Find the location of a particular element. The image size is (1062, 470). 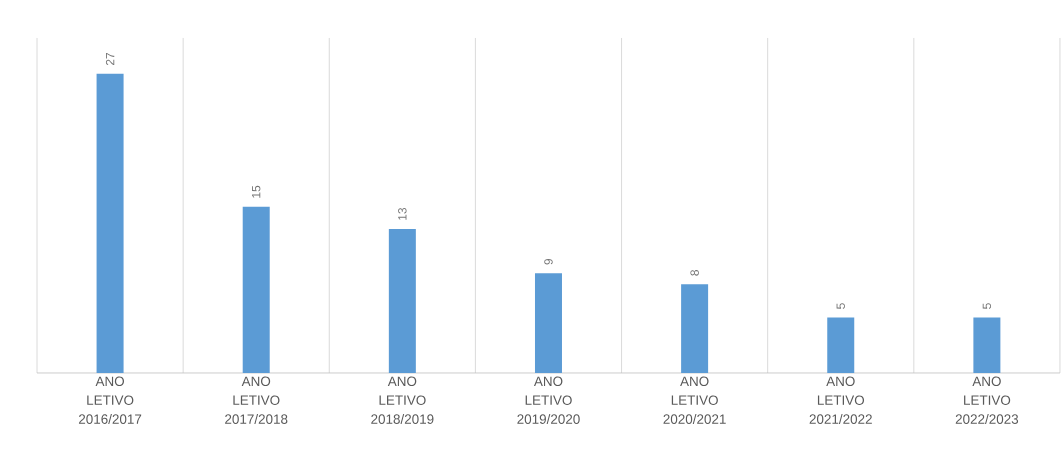

data-label: 9 is located at coordinates (548, 262).